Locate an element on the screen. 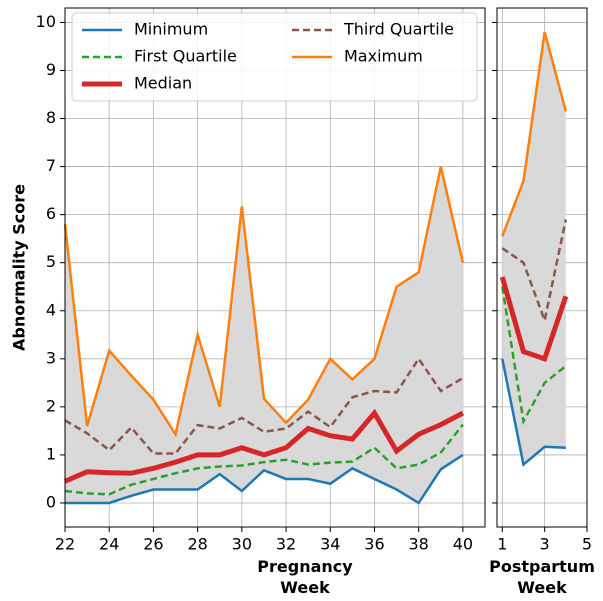 This screenshot has height=601, width=603. y-tick-label: 9 is located at coordinates (51, 69).